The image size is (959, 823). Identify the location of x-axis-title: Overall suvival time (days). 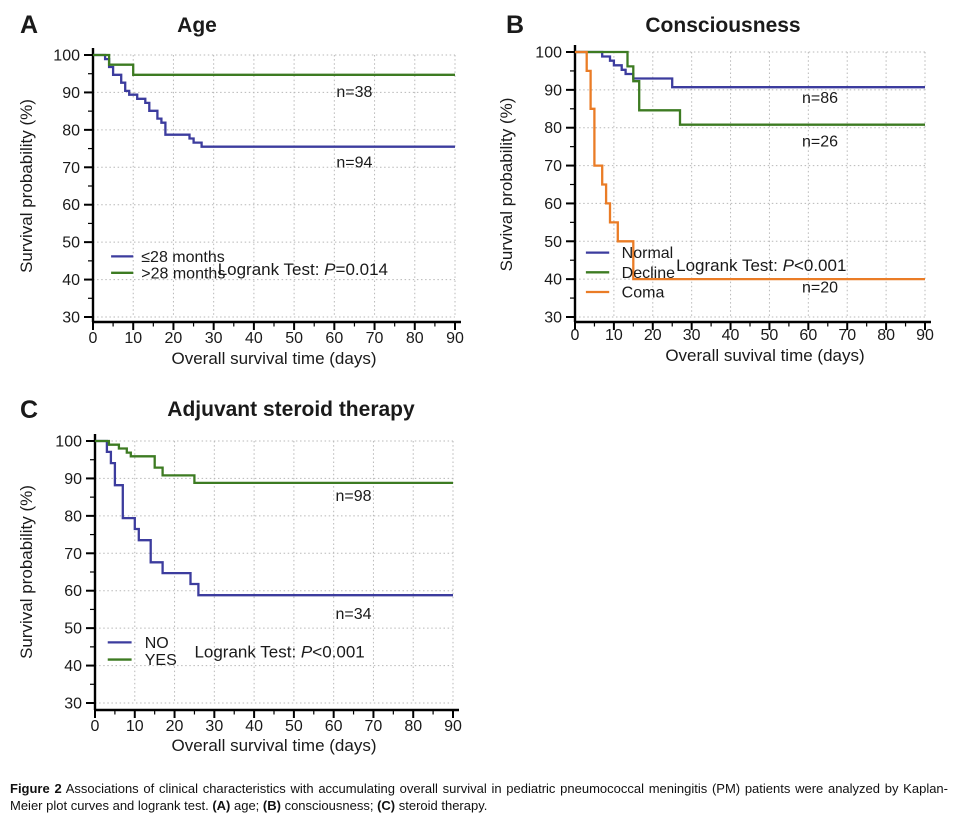
(764, 355).